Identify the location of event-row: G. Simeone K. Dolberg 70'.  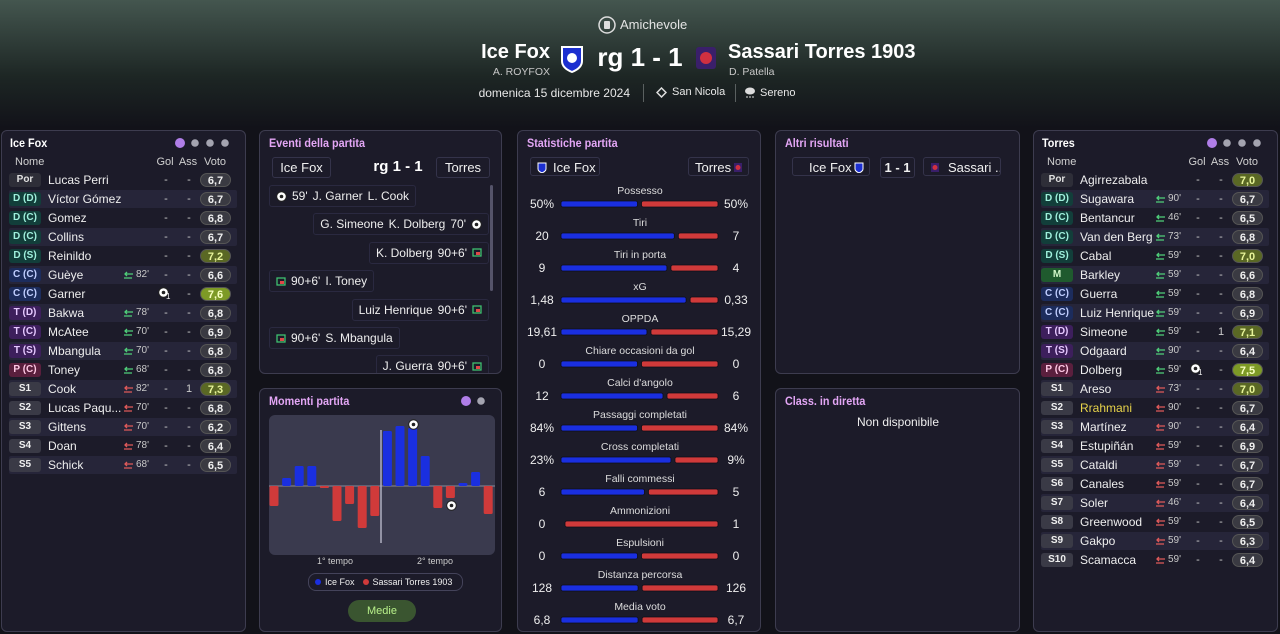
(401, 224).